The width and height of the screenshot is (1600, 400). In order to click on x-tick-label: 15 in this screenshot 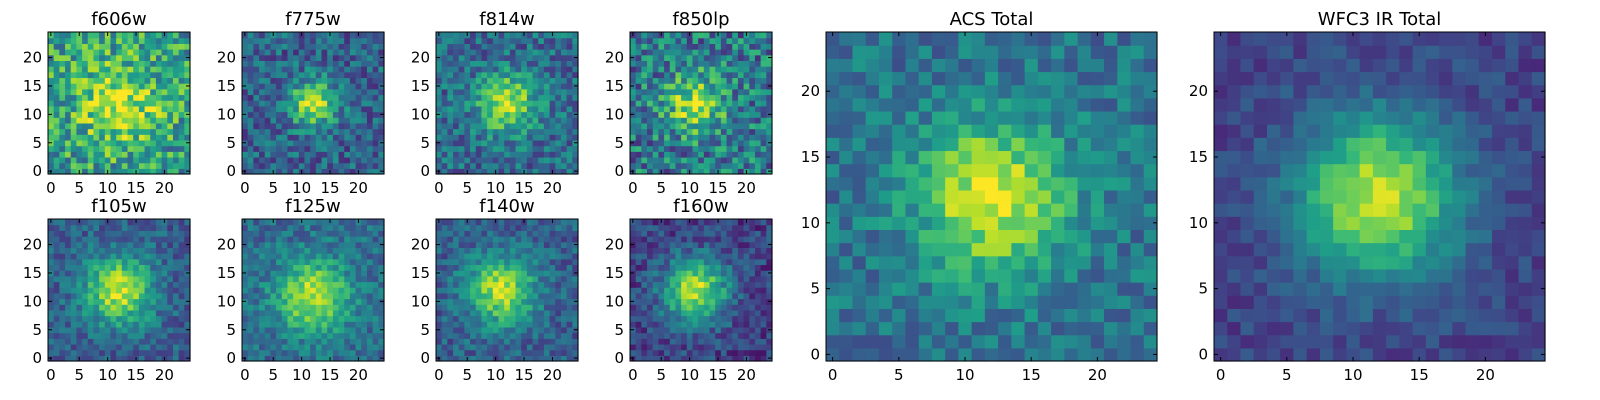, I will do `click(329, 375)`.